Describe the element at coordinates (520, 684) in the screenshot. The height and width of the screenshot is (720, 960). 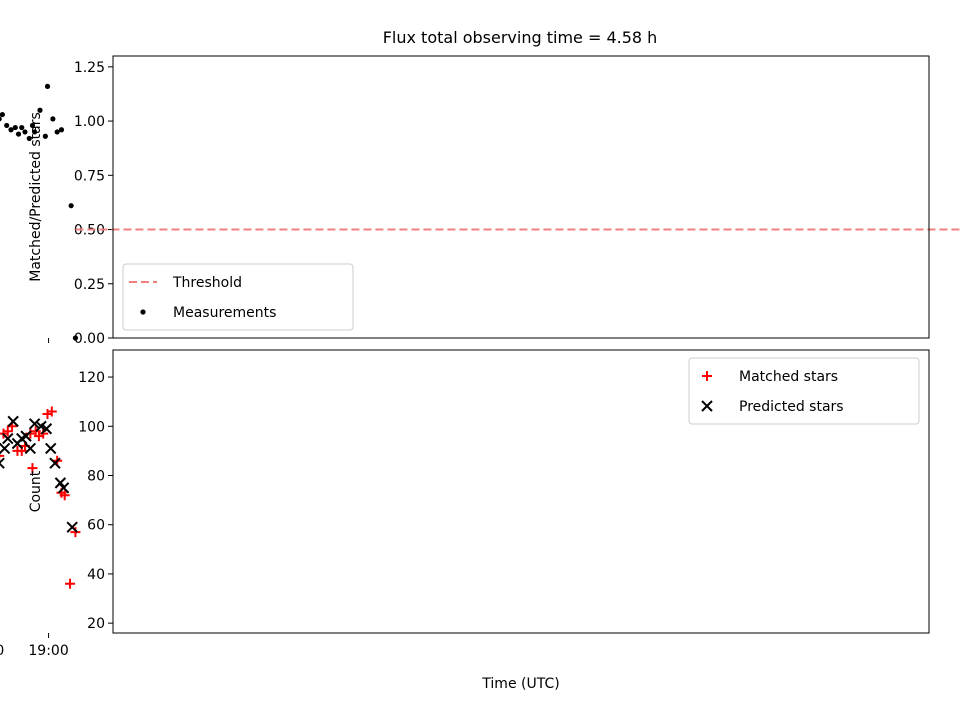
I see `x-axis-label: Time (UTC)` at that location.